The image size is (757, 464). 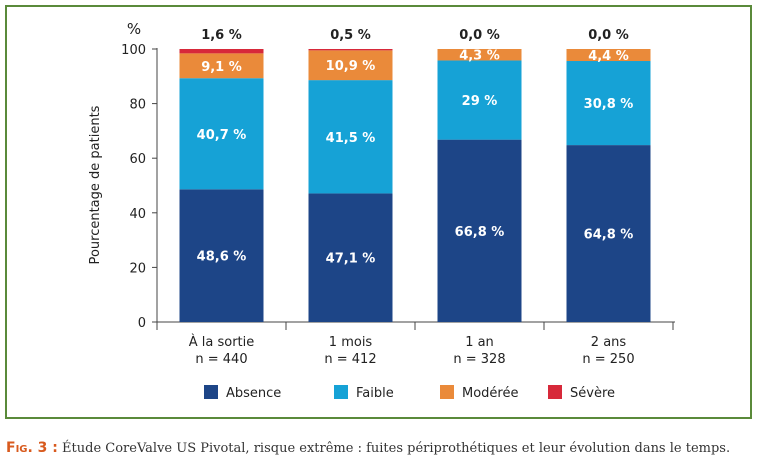 What do you see at coordinates (479, 342) in the screenshot?
I see `x-tick-label: 1 an` at bounding box center [479, 342].